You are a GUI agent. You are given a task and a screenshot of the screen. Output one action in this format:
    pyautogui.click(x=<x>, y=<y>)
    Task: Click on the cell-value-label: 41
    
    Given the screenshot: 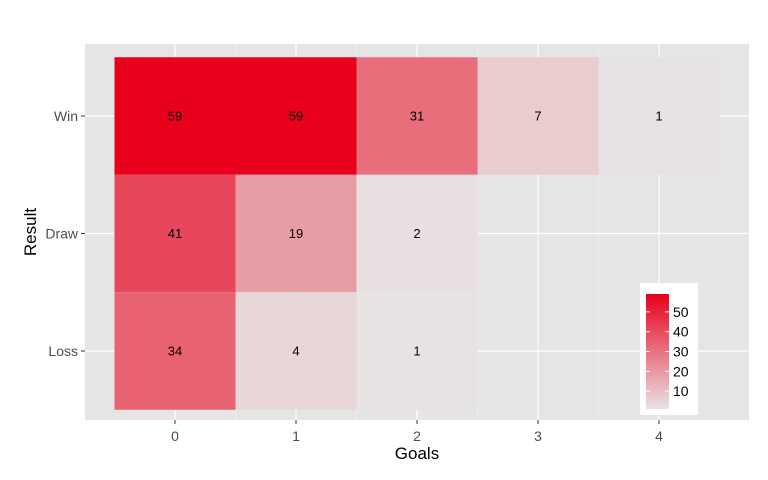 What is the action you would take?
    pyautogui.click(x=175, y=233)
    